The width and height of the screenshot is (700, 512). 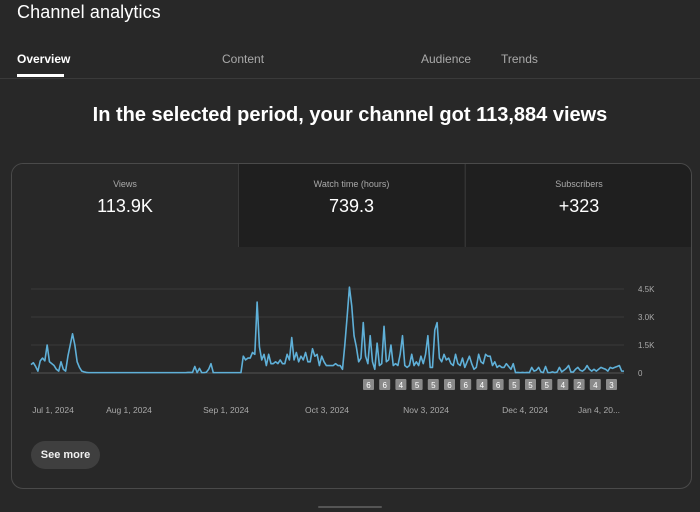 What do you see at coordinates (40, 75) in the screenshot?
I see `active-tab-indicator` at bounding box center [40, 75].